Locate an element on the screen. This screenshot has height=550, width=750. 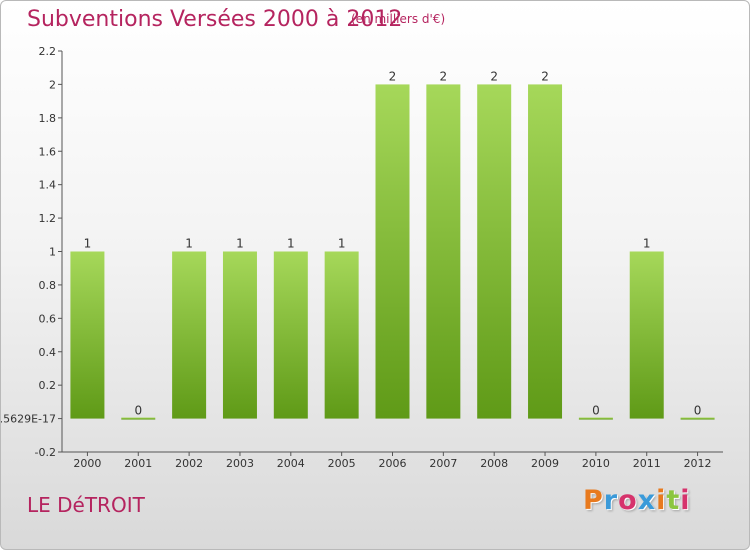
bar-2006 is located at coordinates (392, 251).